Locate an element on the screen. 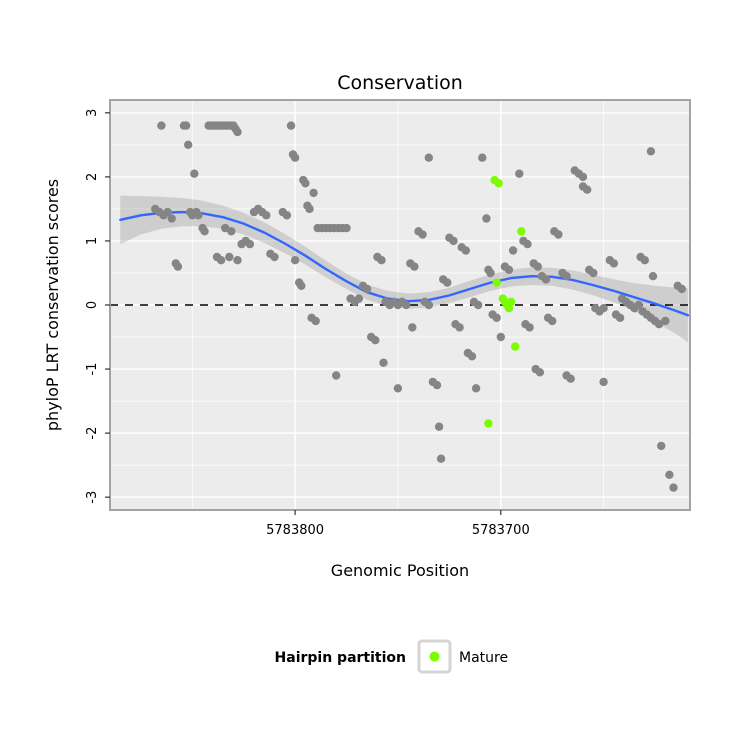  y-tick-label: 2 is located at coordinates (92, 177).